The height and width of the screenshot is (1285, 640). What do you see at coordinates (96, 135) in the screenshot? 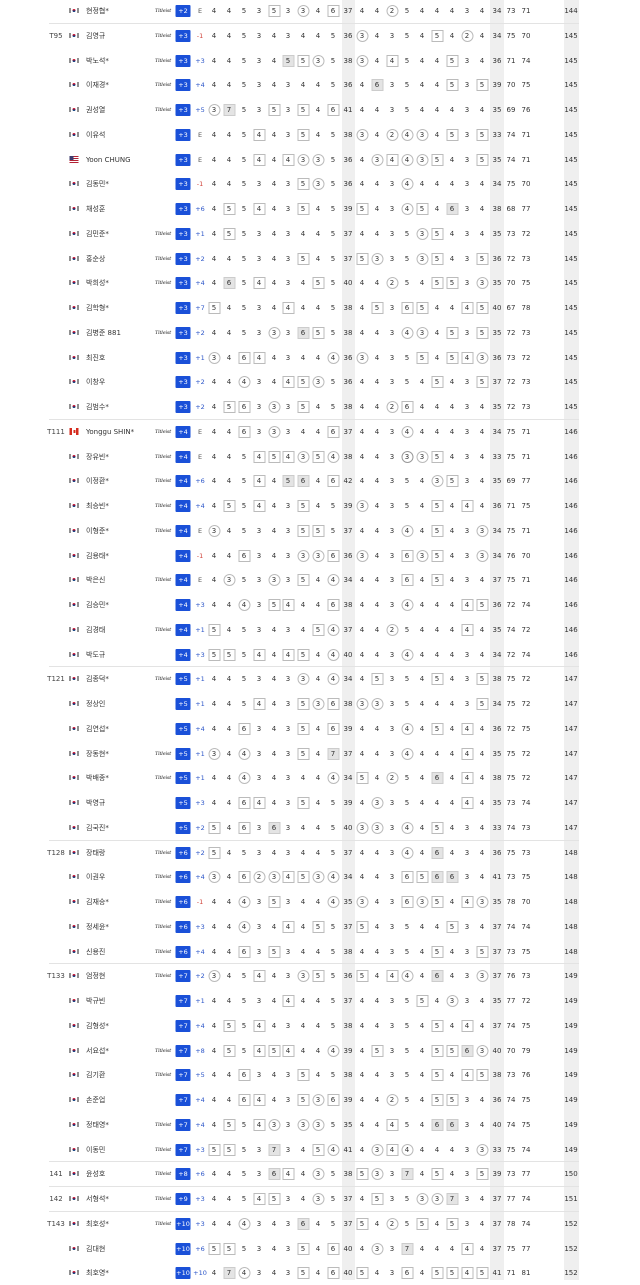
I see `player-name: 이유석` at bounding box center [96, 135].